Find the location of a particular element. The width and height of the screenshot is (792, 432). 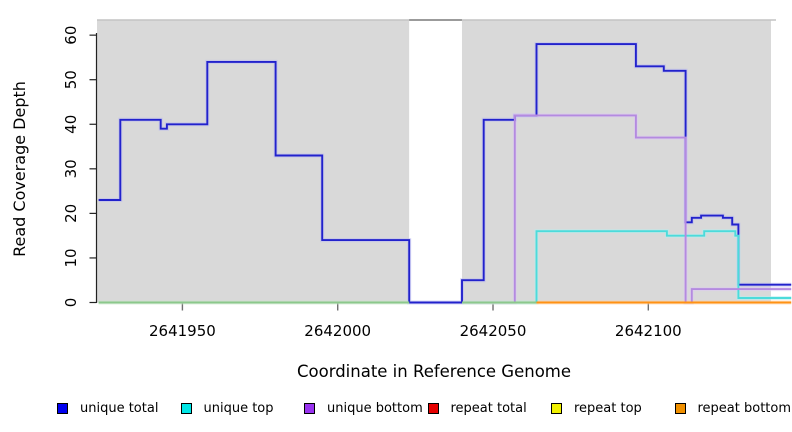

x-tick-label: 2642000 is located at coordinates (337, 331).